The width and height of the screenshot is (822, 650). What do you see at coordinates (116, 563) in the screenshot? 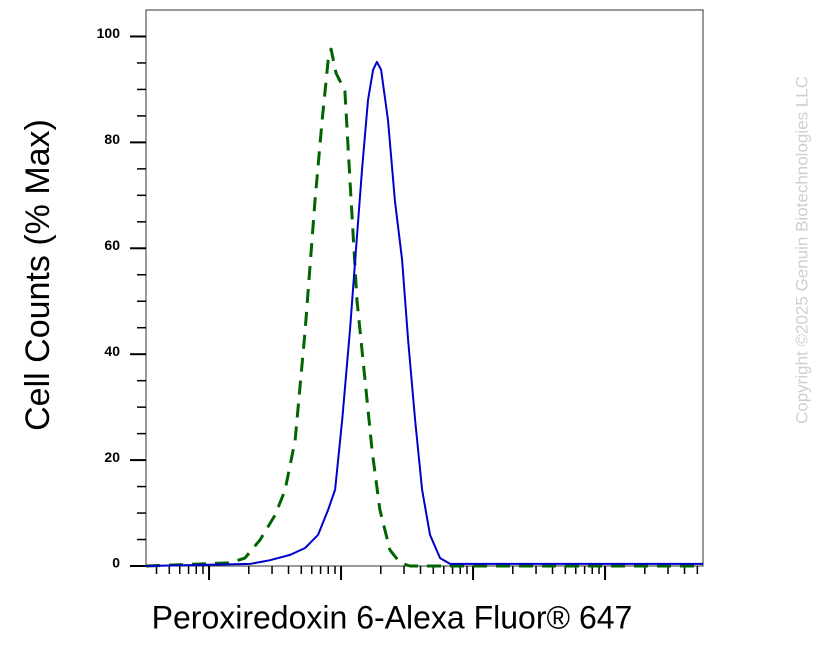
I see `y-tick-label: 0` at bounding box center [116, 563].